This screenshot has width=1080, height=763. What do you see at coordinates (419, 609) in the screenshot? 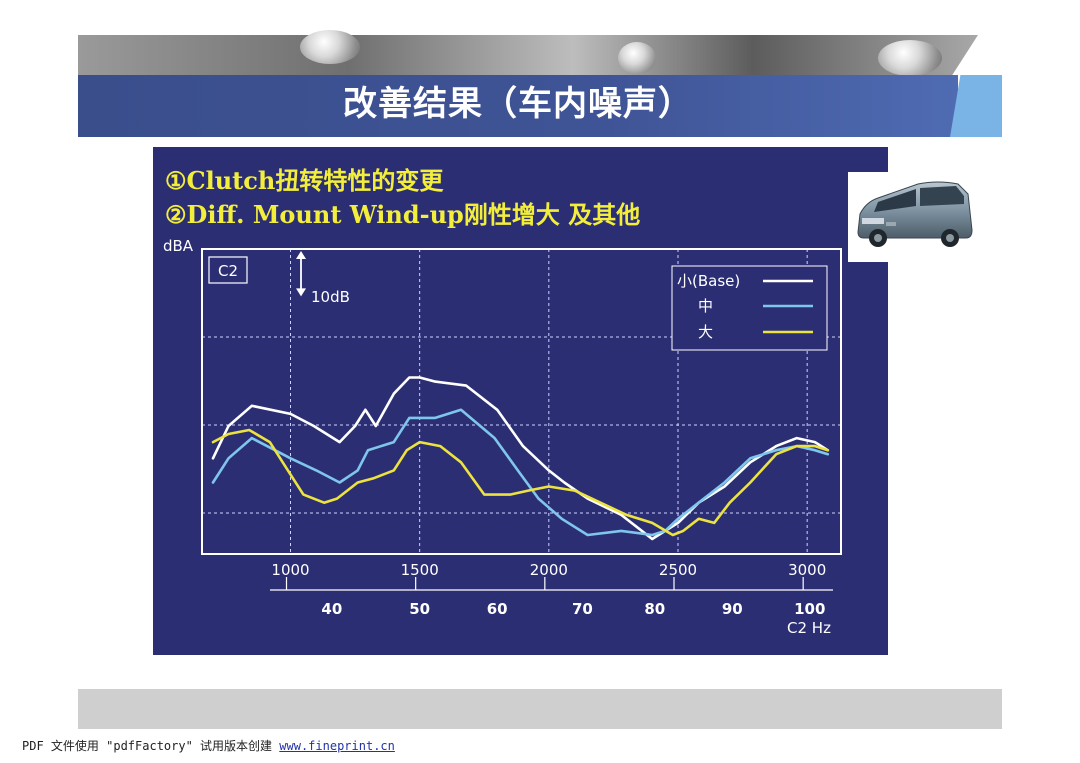
I see `secondary-tick-label: 50` at bounding box center [419, 609].